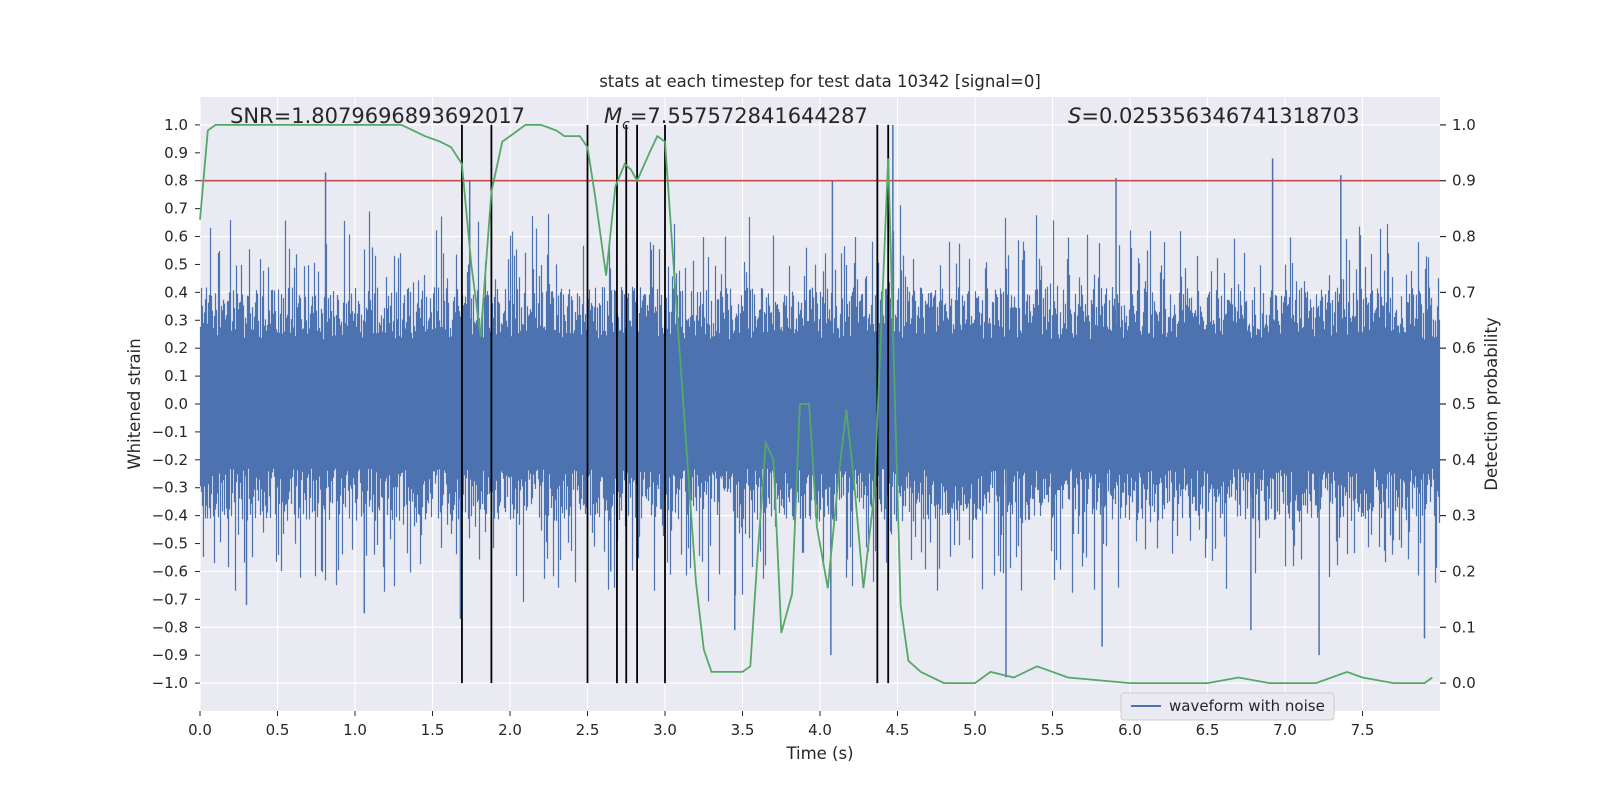 The height and width of the screenshot is (800, 1600). Describe the element at coordinates (1464, 348) in the screenshot. I see `y2-tick-label: 0.6` at that location.